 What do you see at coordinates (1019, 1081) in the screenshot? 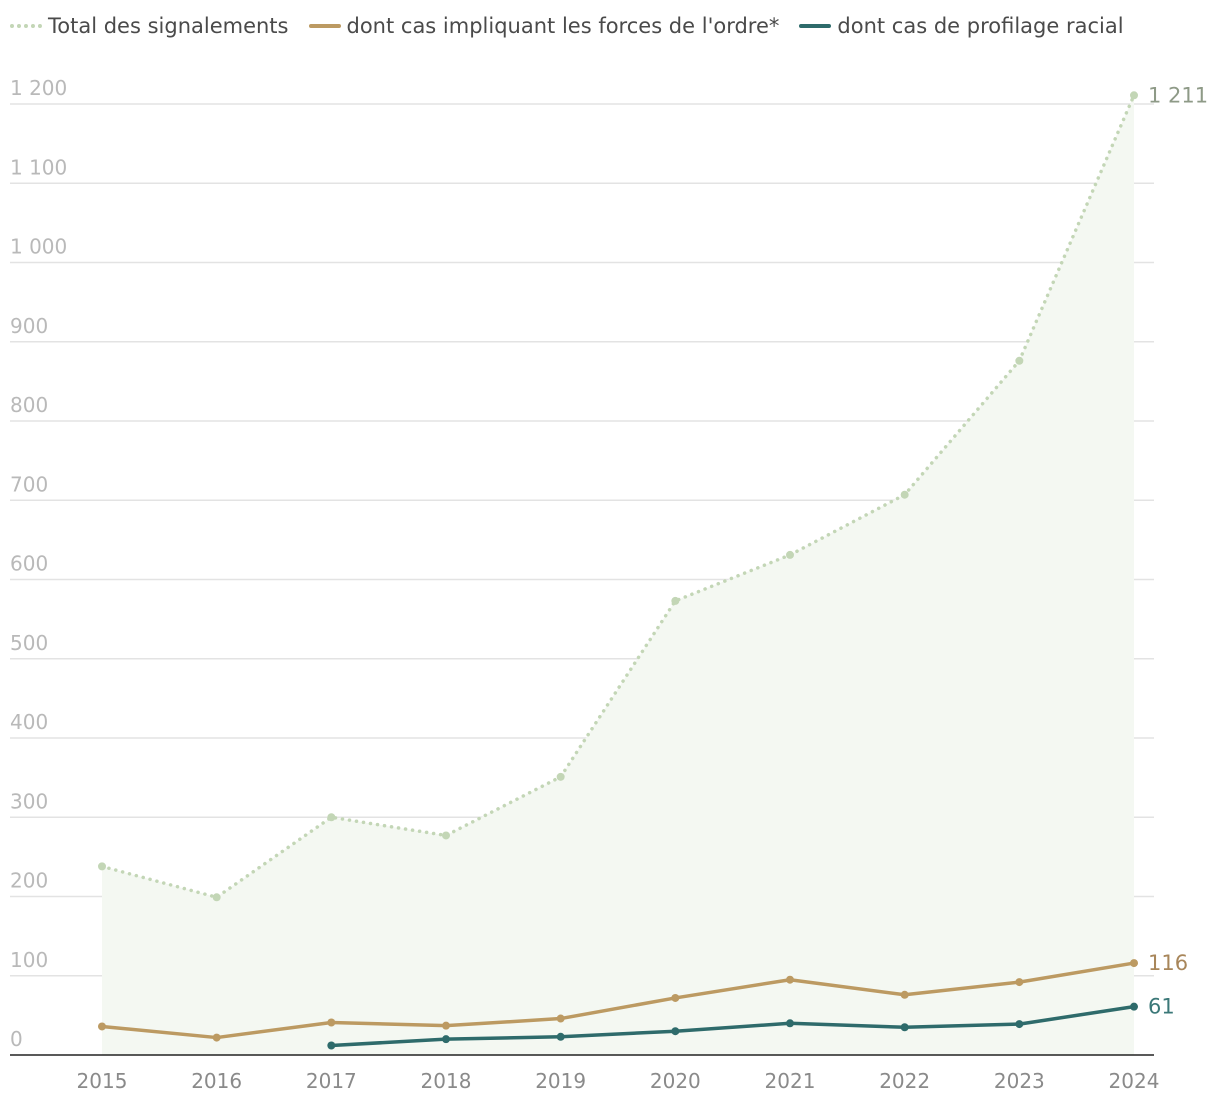
I see `x-tick-label: 2023` at bounding box center [1019, 1081].